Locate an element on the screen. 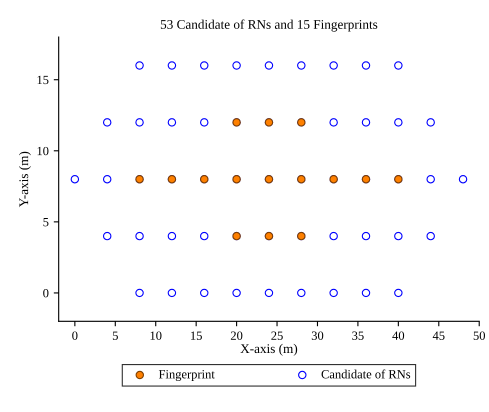 The height and width of the screenshot is (412, 489). x-tick-label: 5 is located at coordinates (115, 336).